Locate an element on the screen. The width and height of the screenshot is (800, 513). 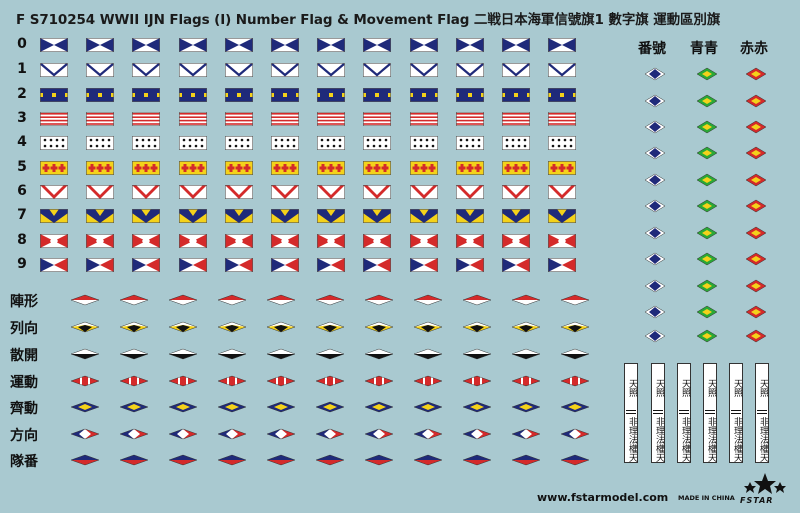
text-strip-1: 天照 非理法權天 is located at coordinates (631, 413).